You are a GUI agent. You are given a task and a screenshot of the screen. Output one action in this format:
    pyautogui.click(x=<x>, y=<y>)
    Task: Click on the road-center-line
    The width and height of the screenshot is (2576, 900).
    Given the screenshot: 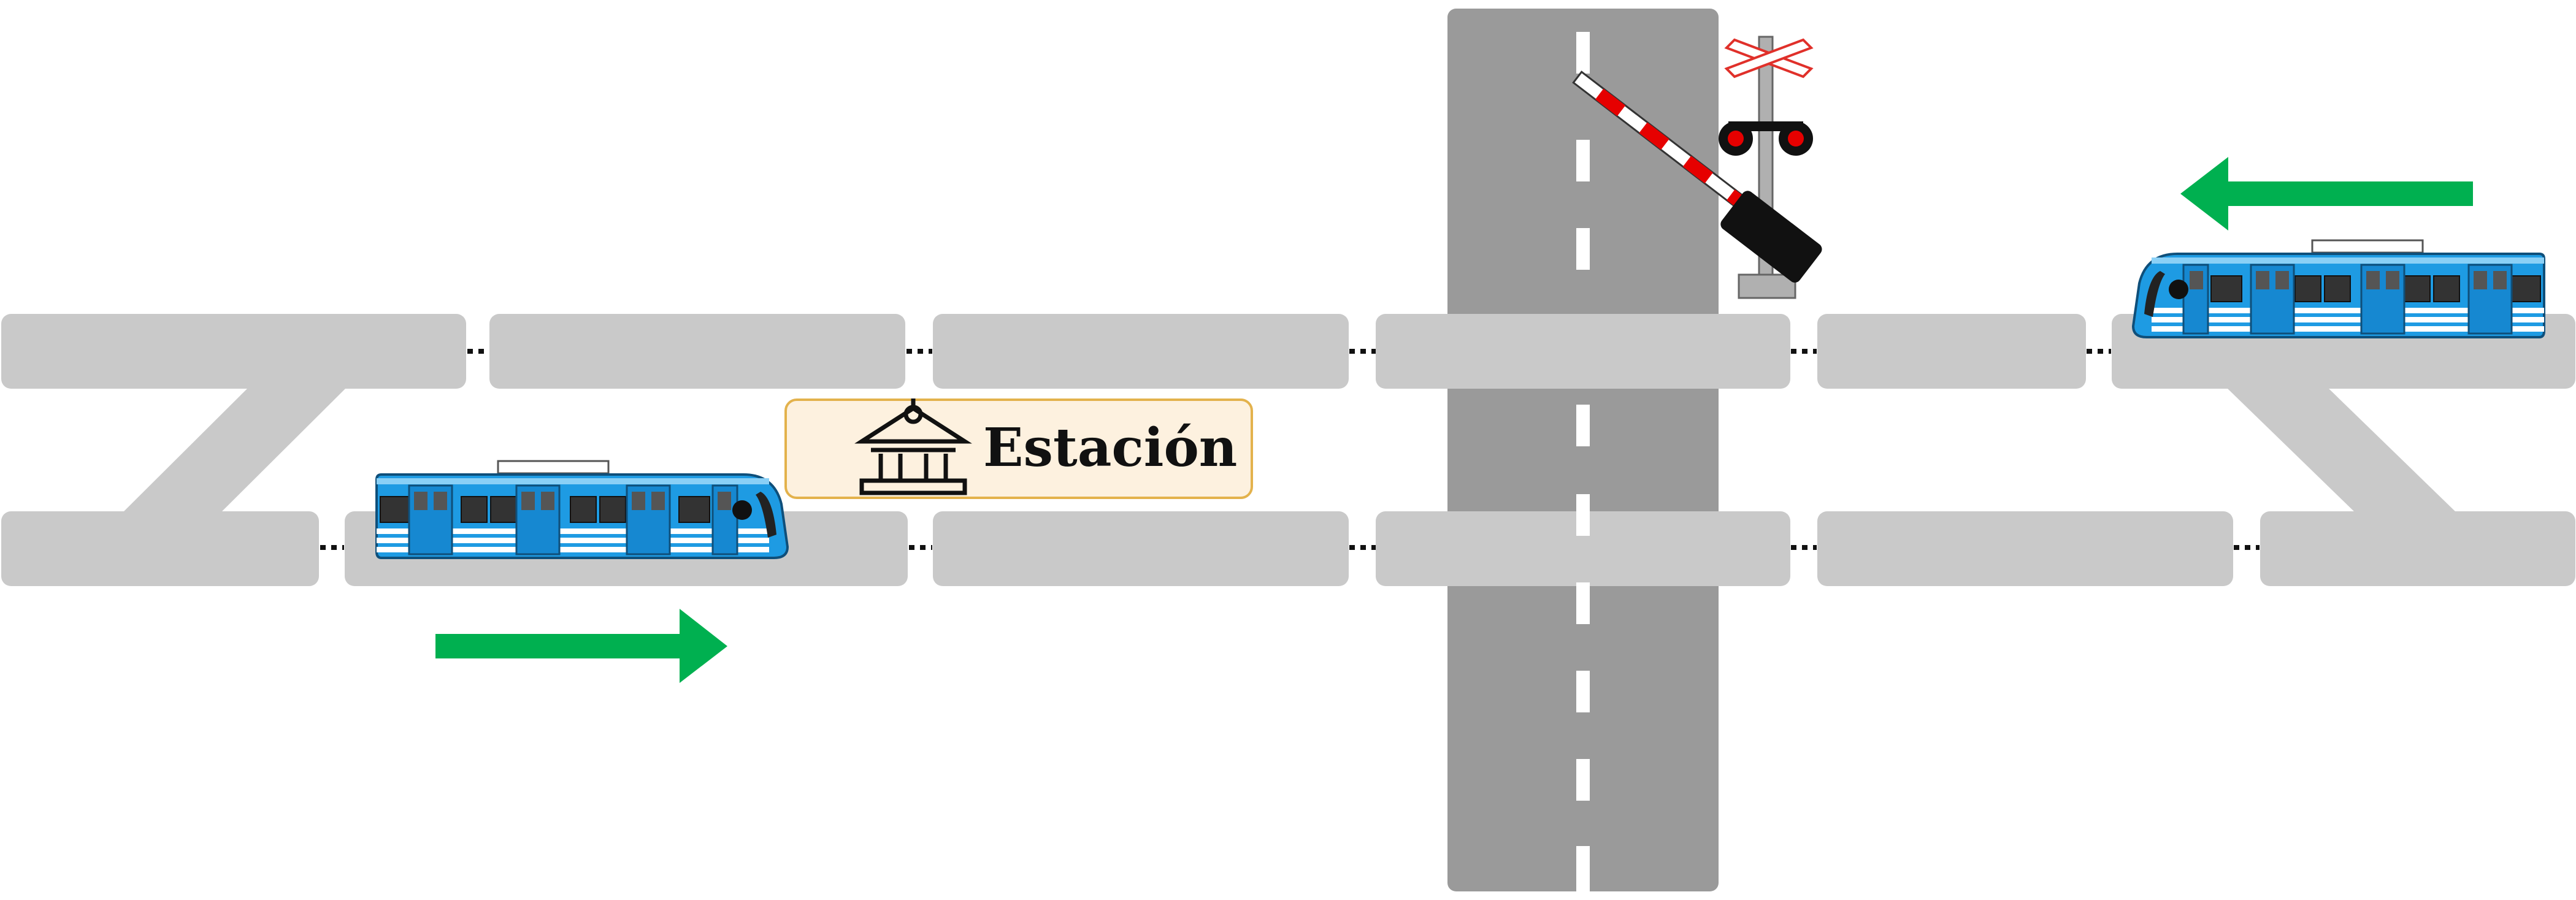 What is the action you would take?
    pyautogui.click(x=1583, y=461)
    